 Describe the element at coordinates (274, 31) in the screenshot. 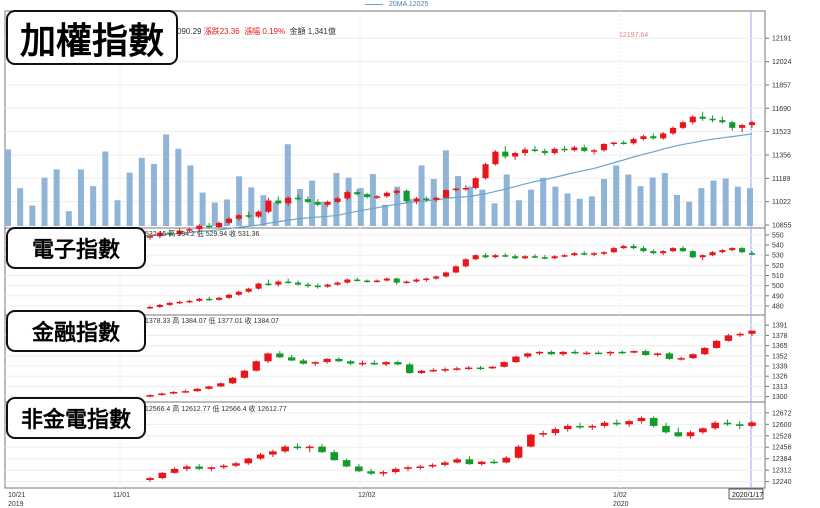

I see `panel0-info-pct: 0.19%` at that location.